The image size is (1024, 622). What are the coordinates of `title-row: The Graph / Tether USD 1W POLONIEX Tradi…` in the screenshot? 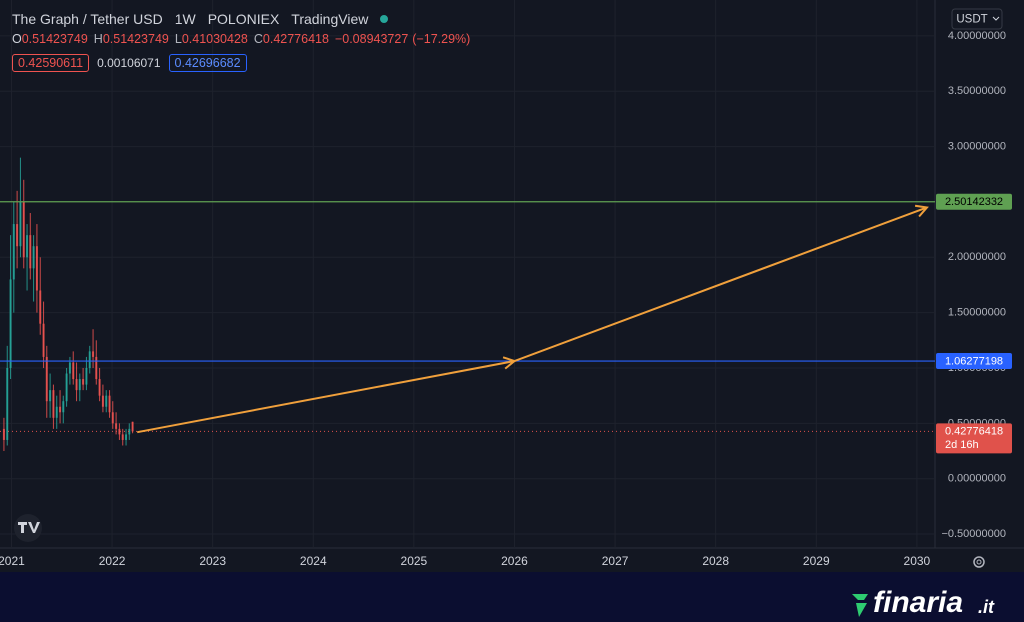 It's located at (241, 19).